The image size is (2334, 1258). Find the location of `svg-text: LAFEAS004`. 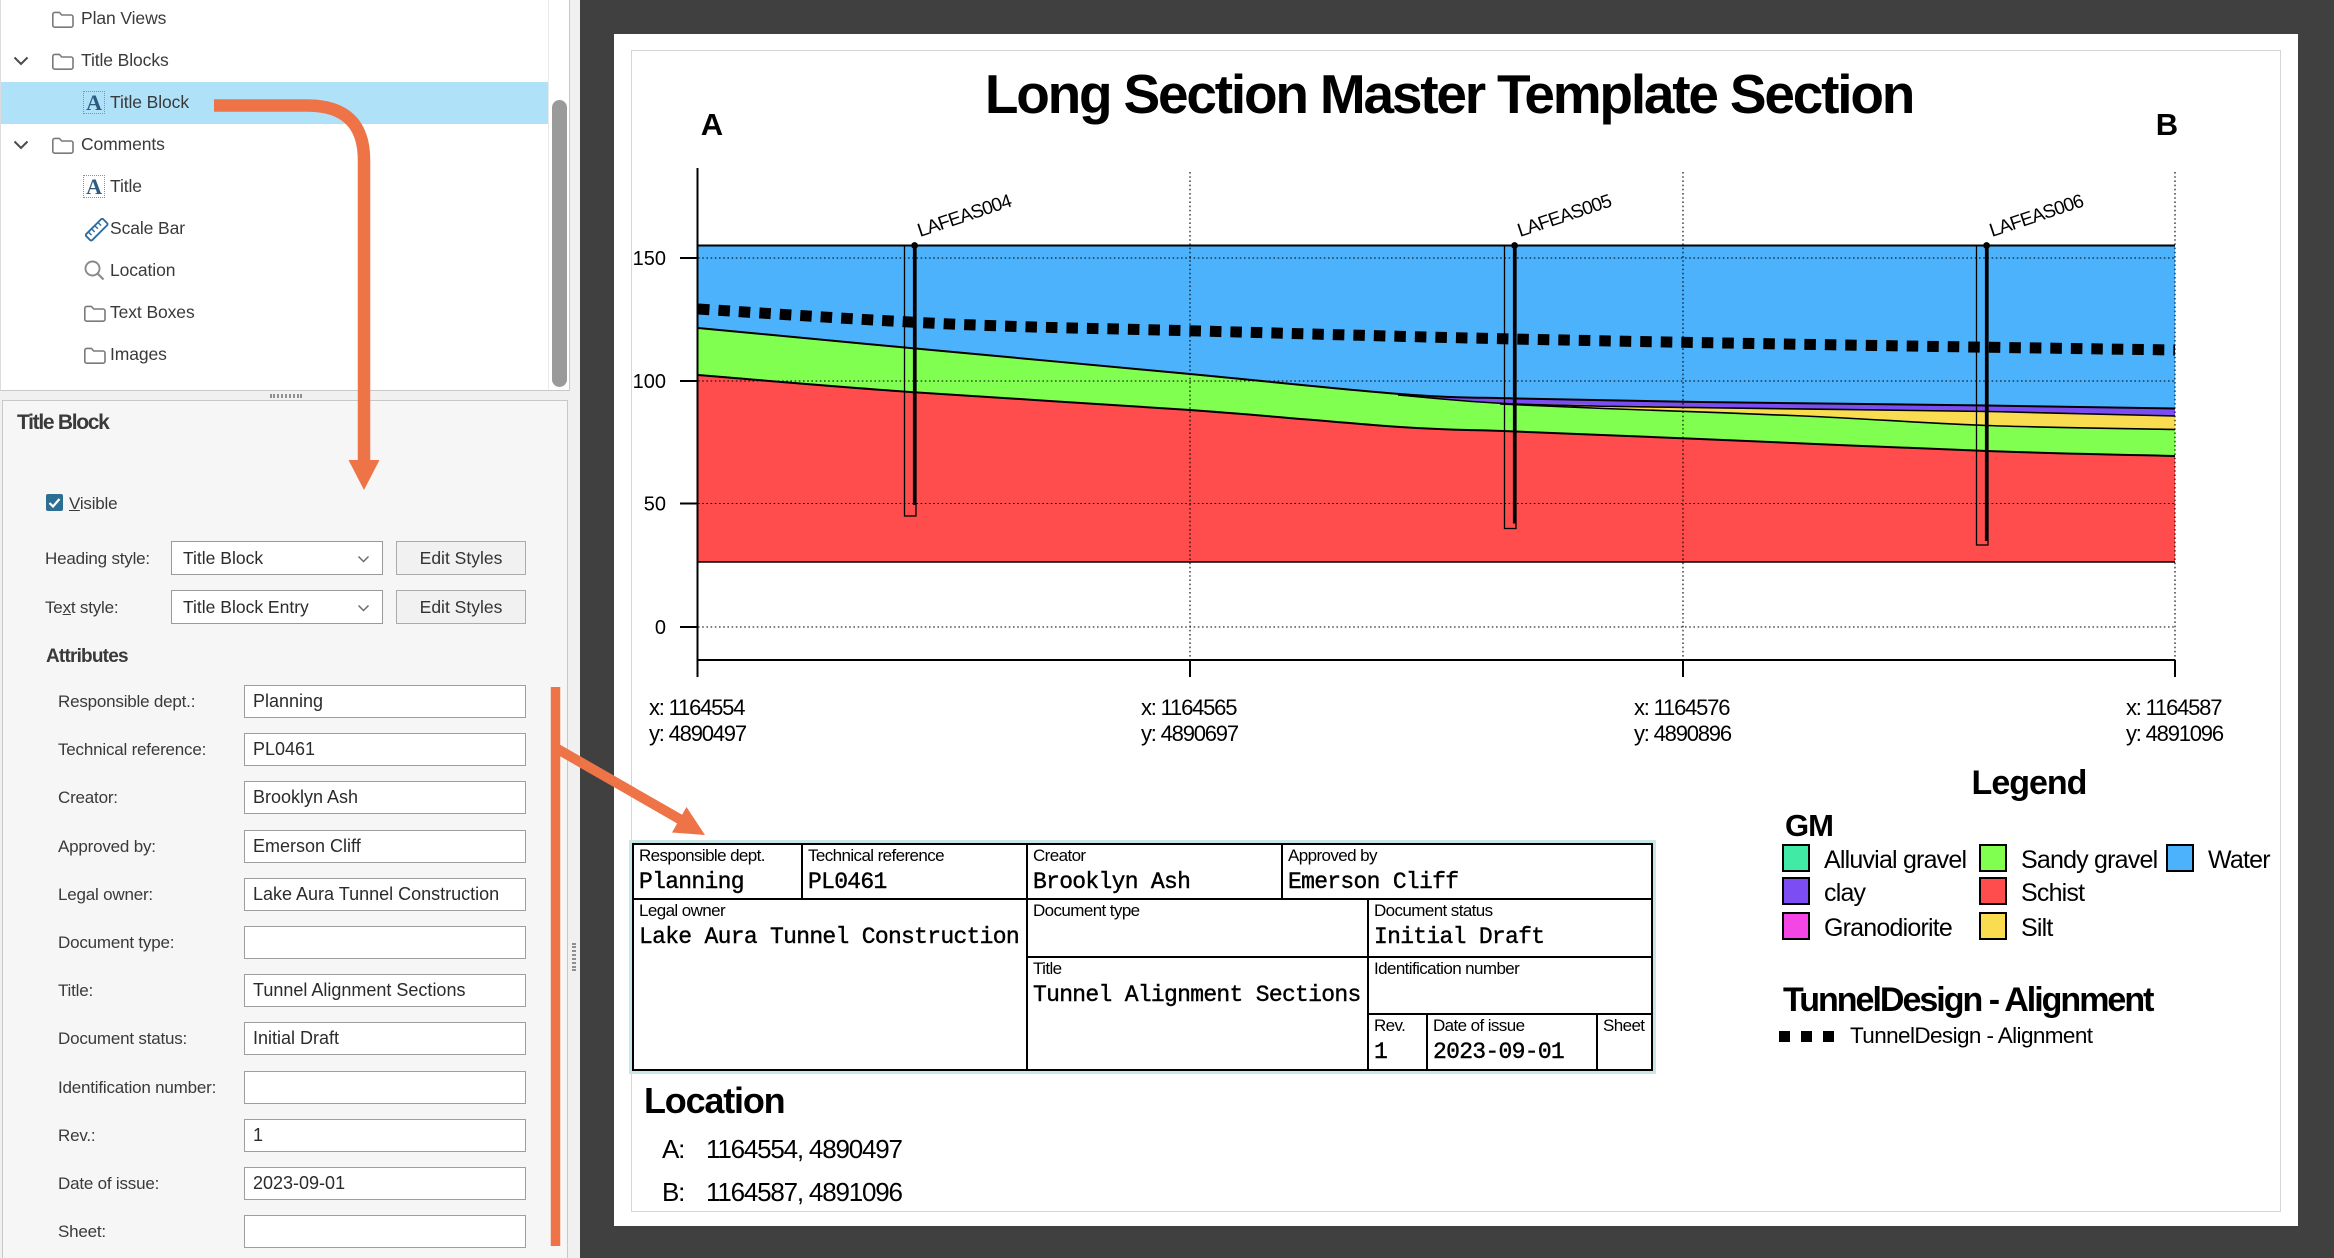

svg-text: LAFEAS004 is located at coordinates (965, 216).